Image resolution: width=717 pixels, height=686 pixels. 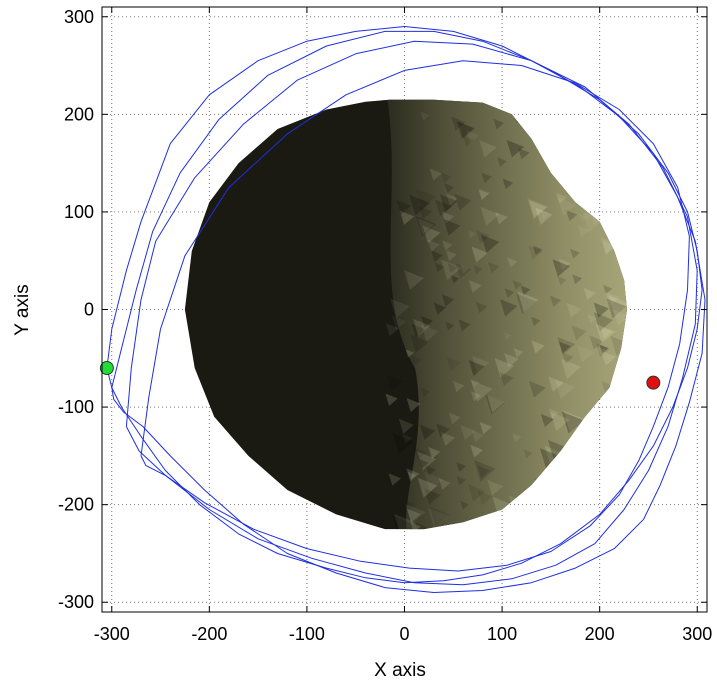 I want to click on y-tick-label: 300, so click(x=79, y=17).